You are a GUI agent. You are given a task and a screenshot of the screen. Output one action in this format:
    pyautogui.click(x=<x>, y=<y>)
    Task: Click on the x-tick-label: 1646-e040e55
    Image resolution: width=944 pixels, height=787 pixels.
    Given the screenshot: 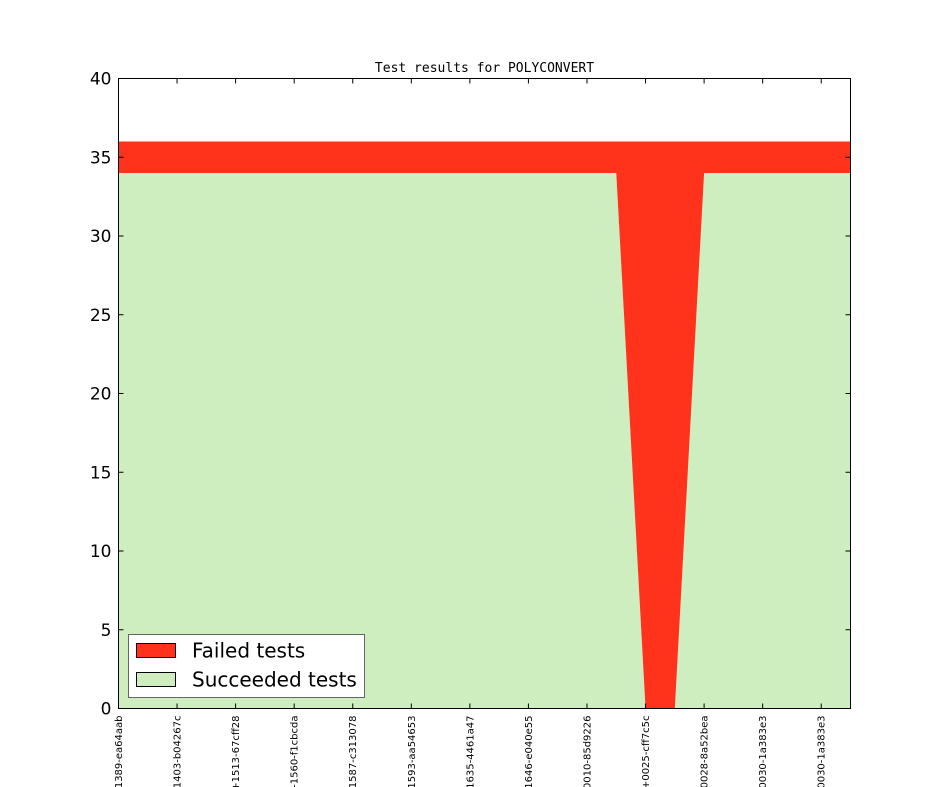 What is the action you would take?
    pyautogui.click(x=529, y=751)
    